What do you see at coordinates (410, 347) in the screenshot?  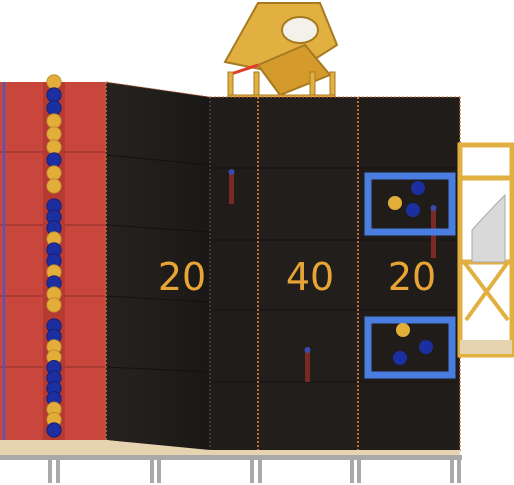 I see `goal-box-lower` at bounding box center [410, 347].